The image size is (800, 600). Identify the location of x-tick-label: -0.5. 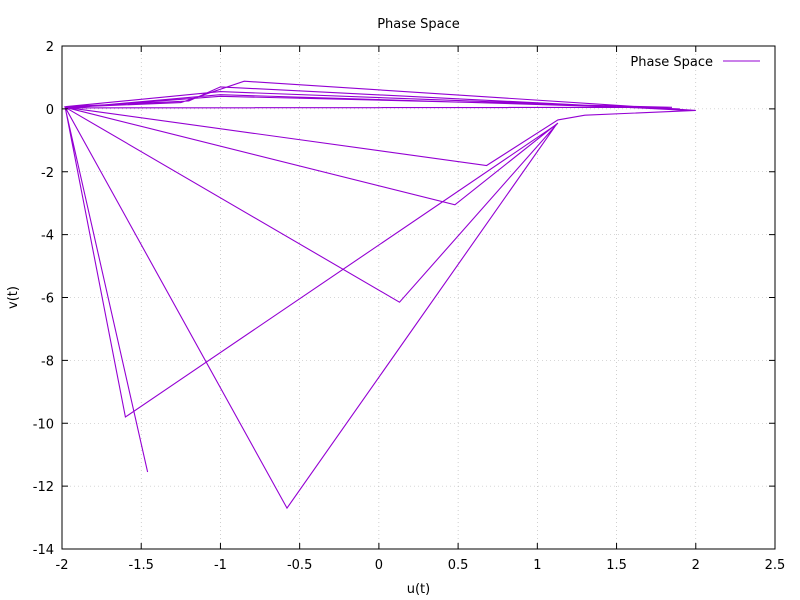
(299, 565).